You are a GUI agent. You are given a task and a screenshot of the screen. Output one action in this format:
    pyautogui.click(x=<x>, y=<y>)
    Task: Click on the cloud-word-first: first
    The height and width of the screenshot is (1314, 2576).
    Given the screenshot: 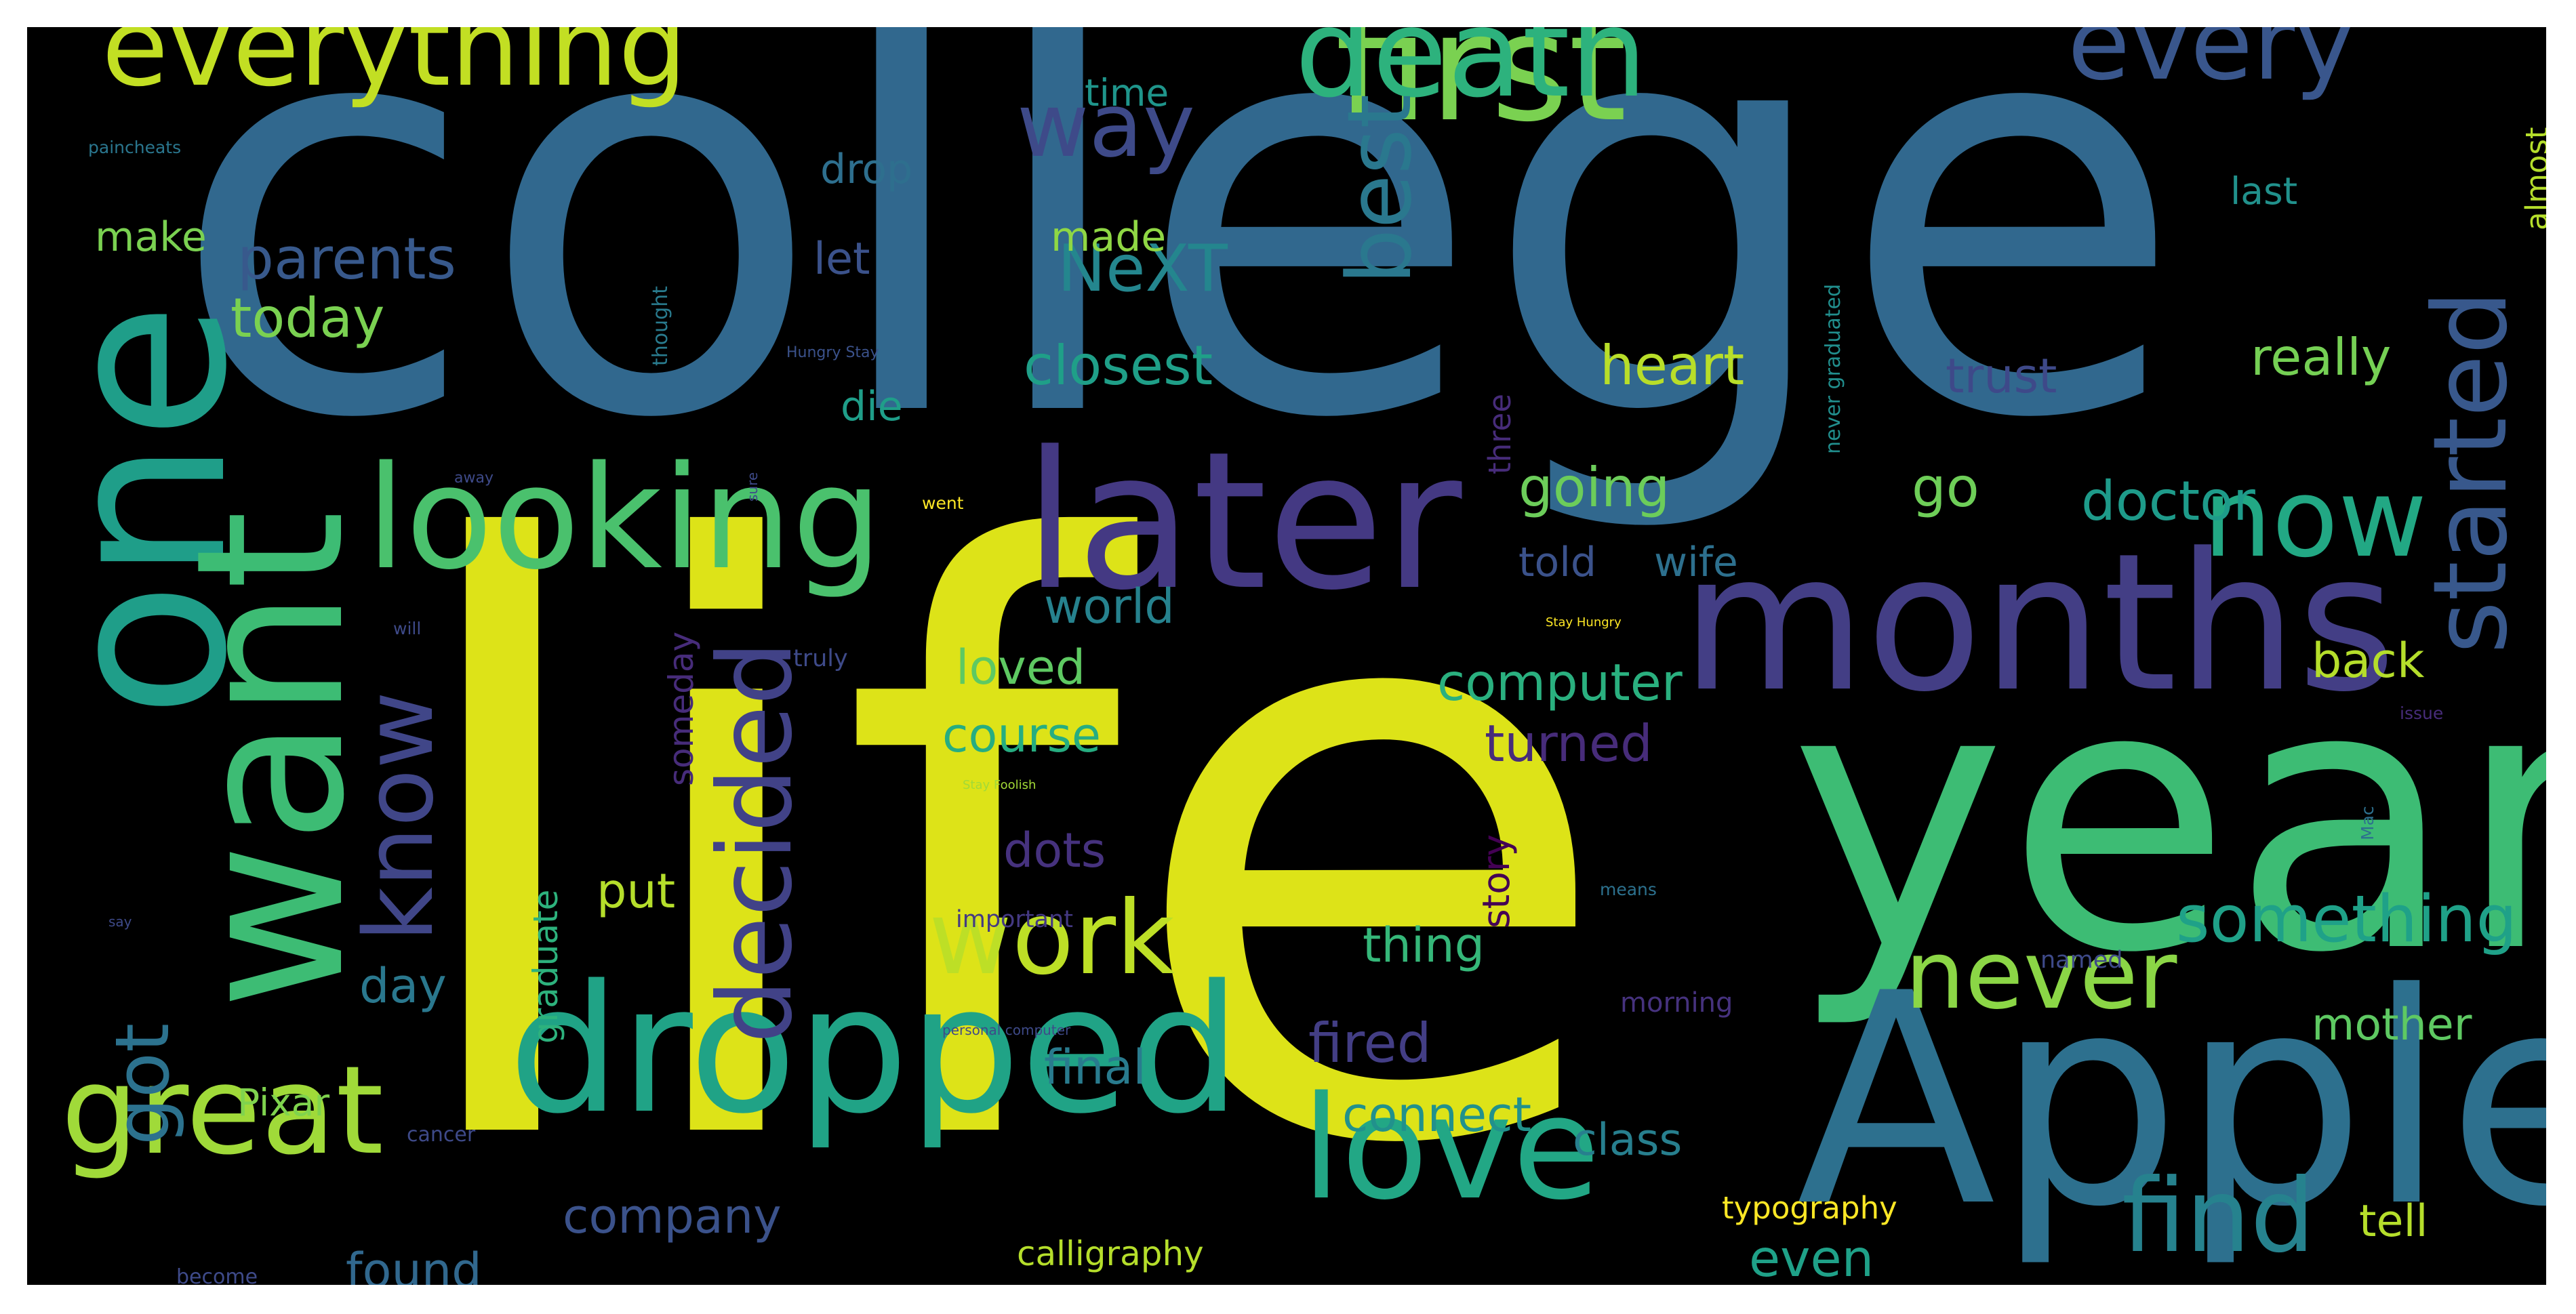 What is the action you would take?
    pyautogui.click(x=1481, y=91)
    